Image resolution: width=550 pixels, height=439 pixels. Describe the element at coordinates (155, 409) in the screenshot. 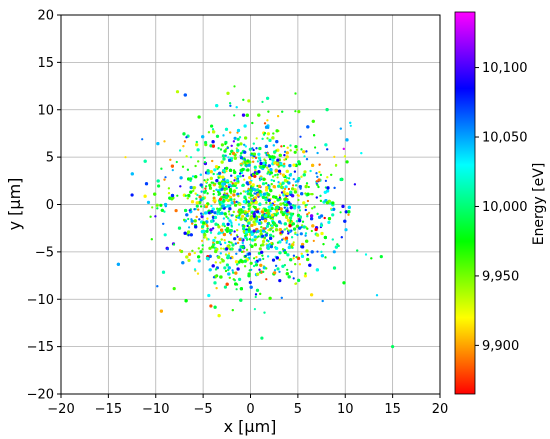

I see `x-tick-label: −10` at that location.